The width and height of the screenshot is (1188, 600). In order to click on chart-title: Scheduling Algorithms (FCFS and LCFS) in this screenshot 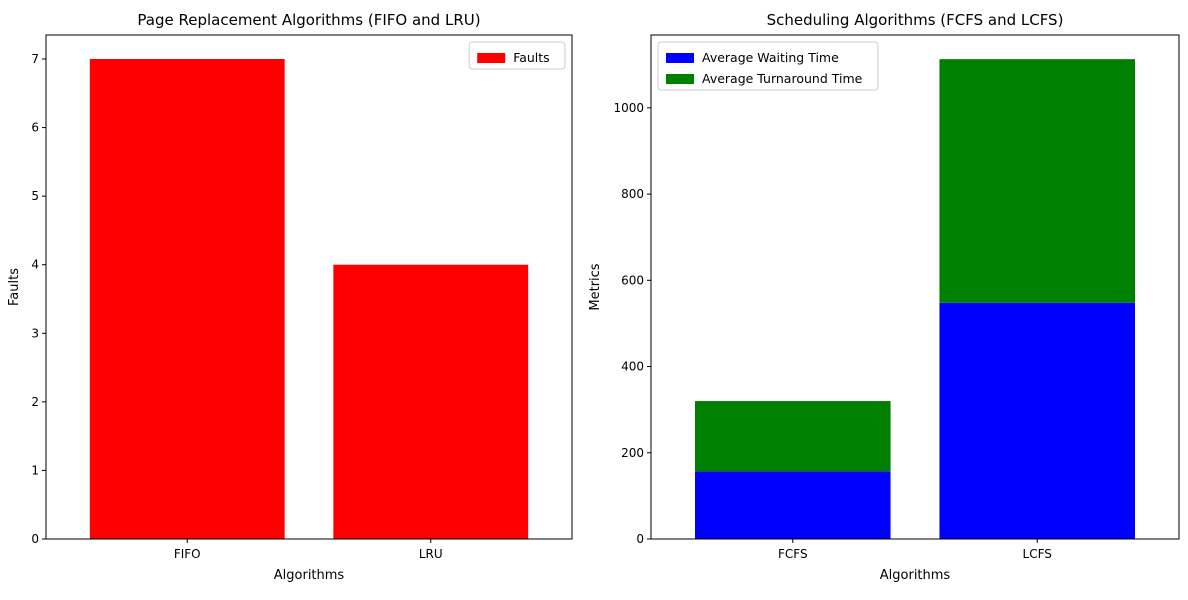, I will do `click(915, 20)`.